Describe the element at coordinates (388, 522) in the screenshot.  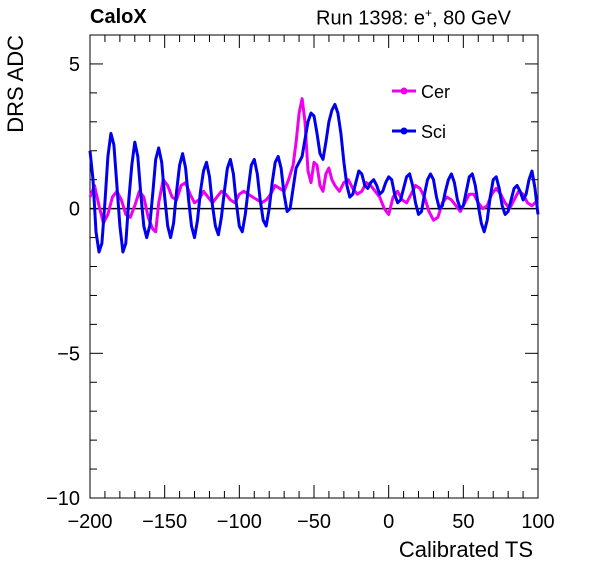
I see `x-tick-label: 0` at that location.